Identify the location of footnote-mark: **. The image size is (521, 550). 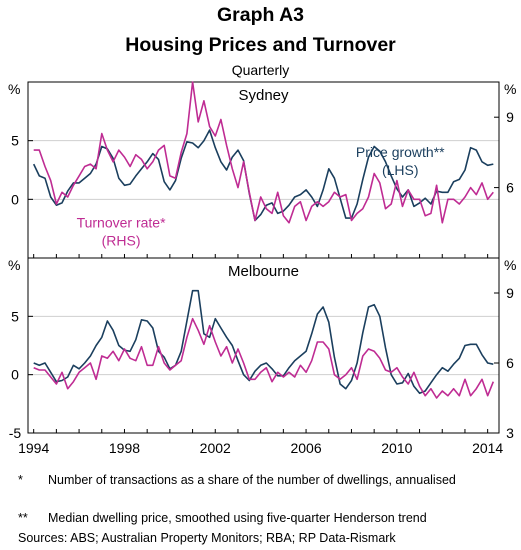
(23, 518).